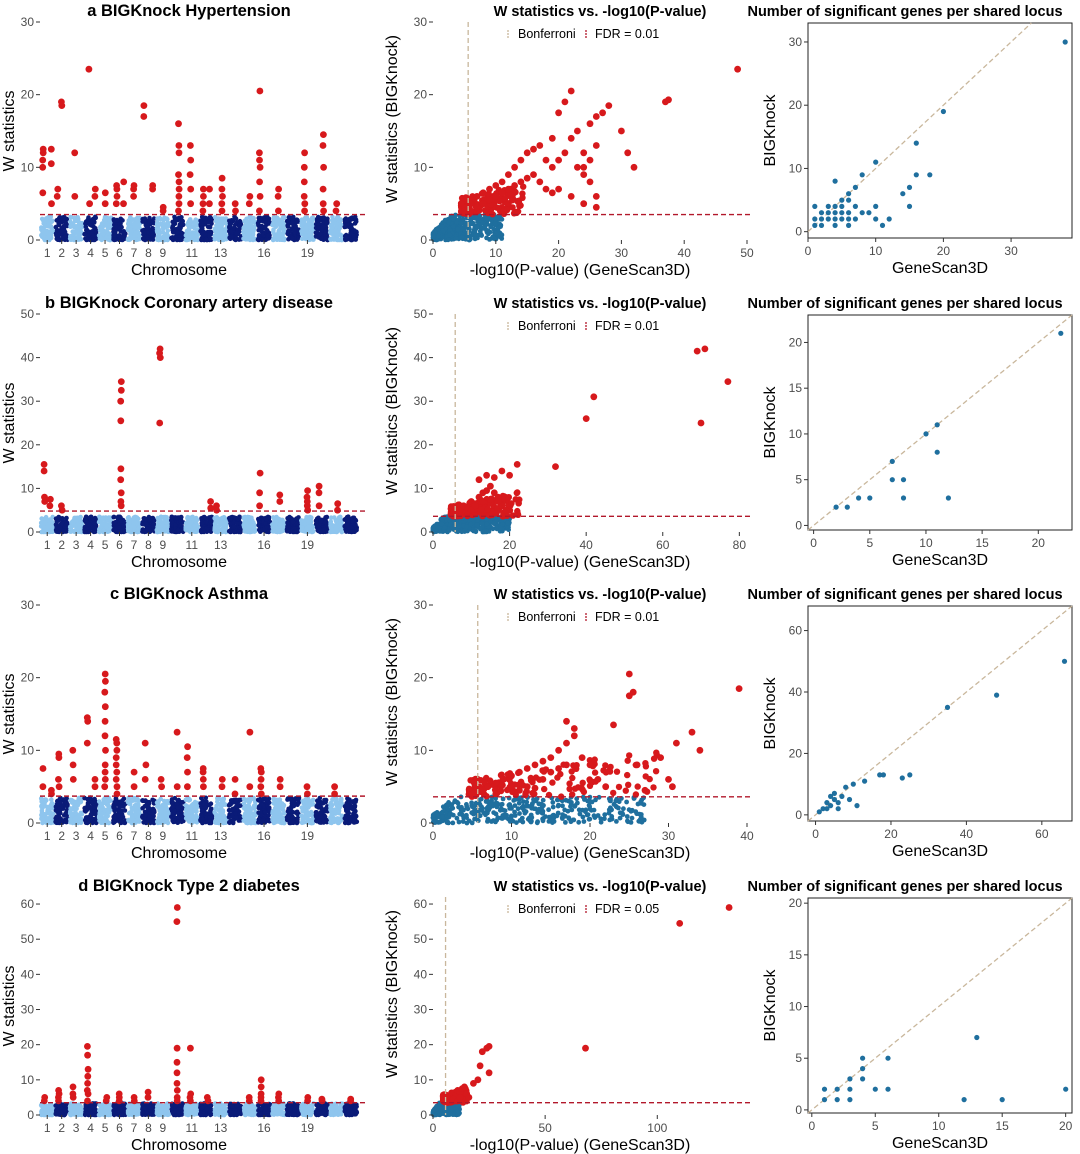  Describe the element at coordinates (421, 445) in the screenshot. I see `y-tick-label: 20` at that location.